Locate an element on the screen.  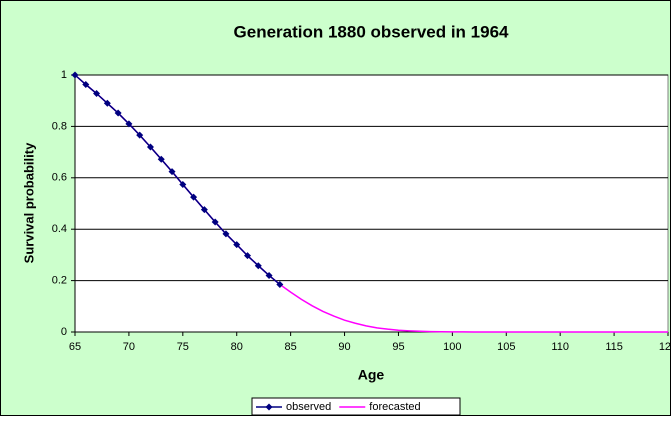
x-tick-label: 100 is located at coordinates (452, 347).